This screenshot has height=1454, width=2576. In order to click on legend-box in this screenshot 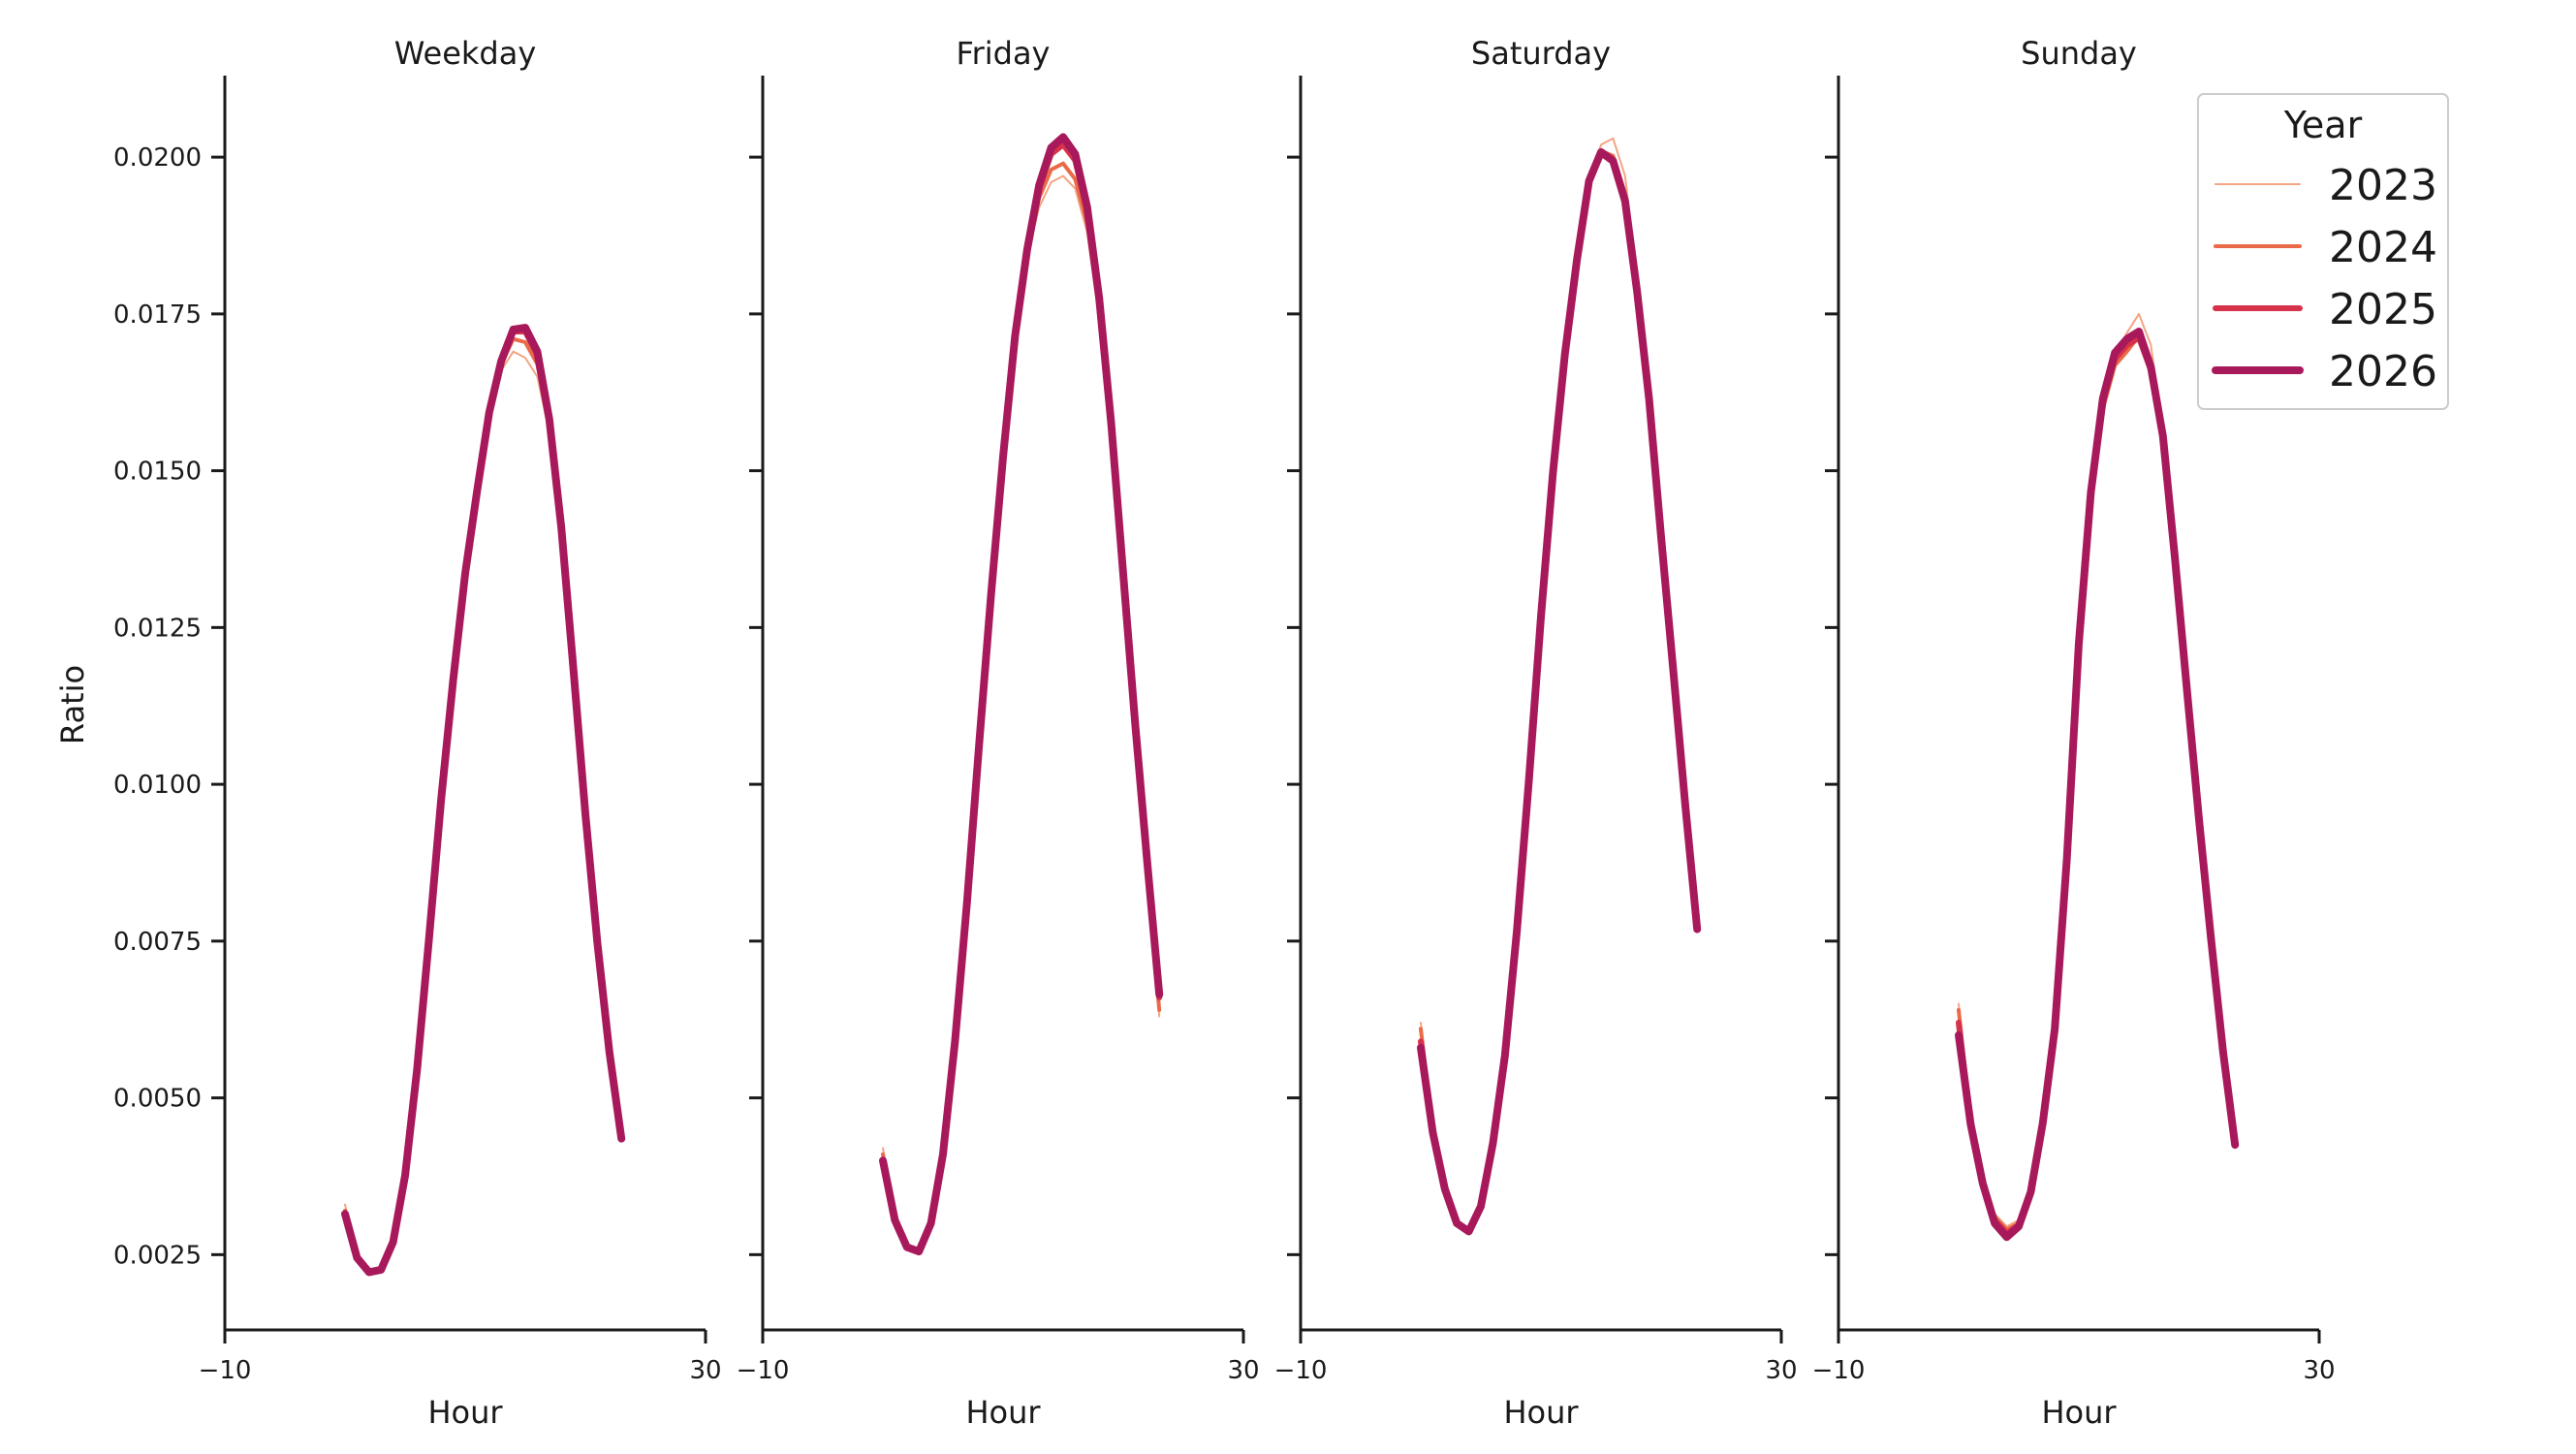, I will do `click(2323, 252)`.